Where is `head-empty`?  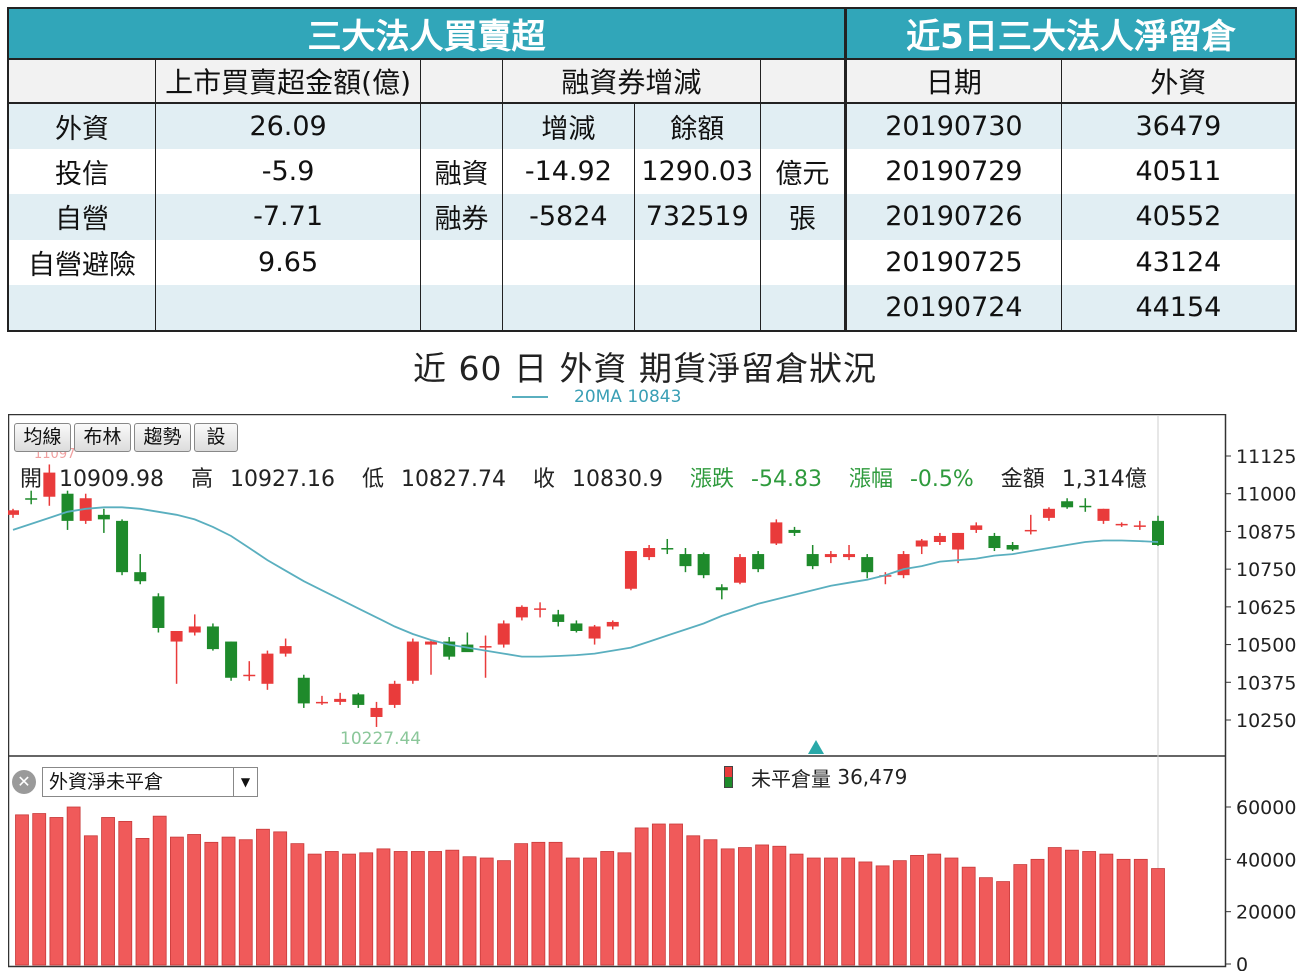
head-empty is located at coordinates (461, 81).